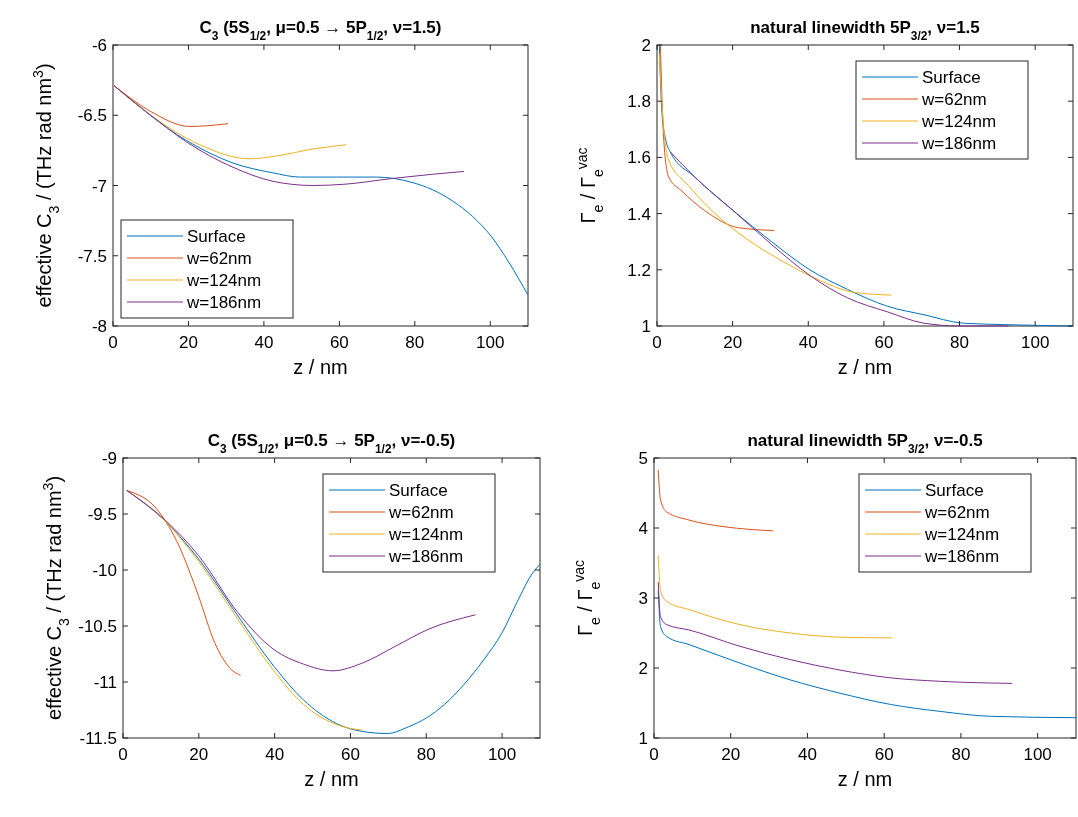 The width and height of the screenshot is (1078, 817). What do you see at coordinates (92, 116) in the screenshot?
I see `y-tick-label: -6.5` at bounding box center [92, 116].